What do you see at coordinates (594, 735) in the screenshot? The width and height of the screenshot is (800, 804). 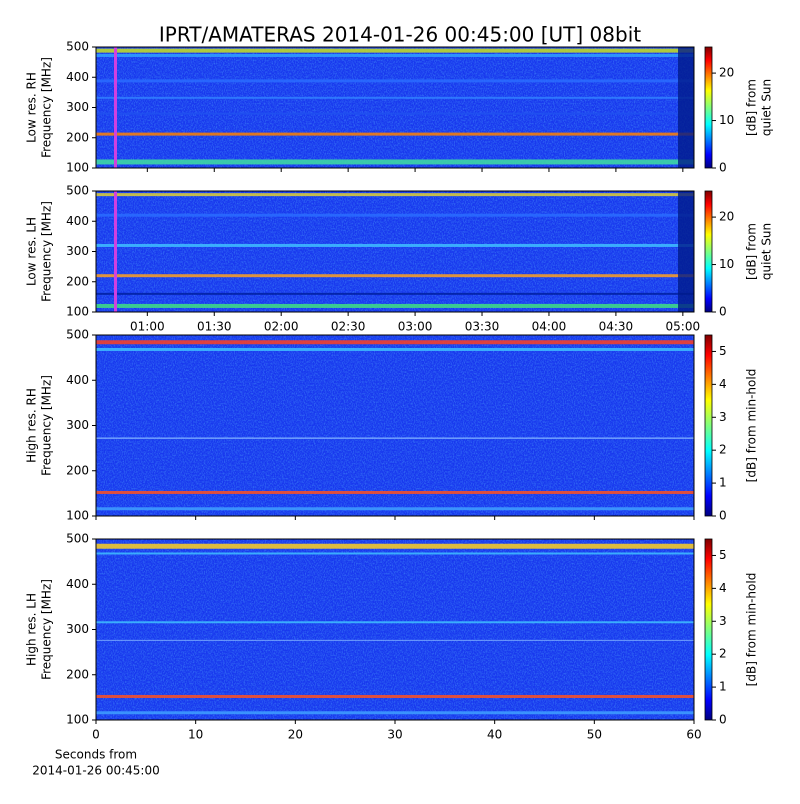 I see `x-tick-label: 50` at bounding box center [594, 735].